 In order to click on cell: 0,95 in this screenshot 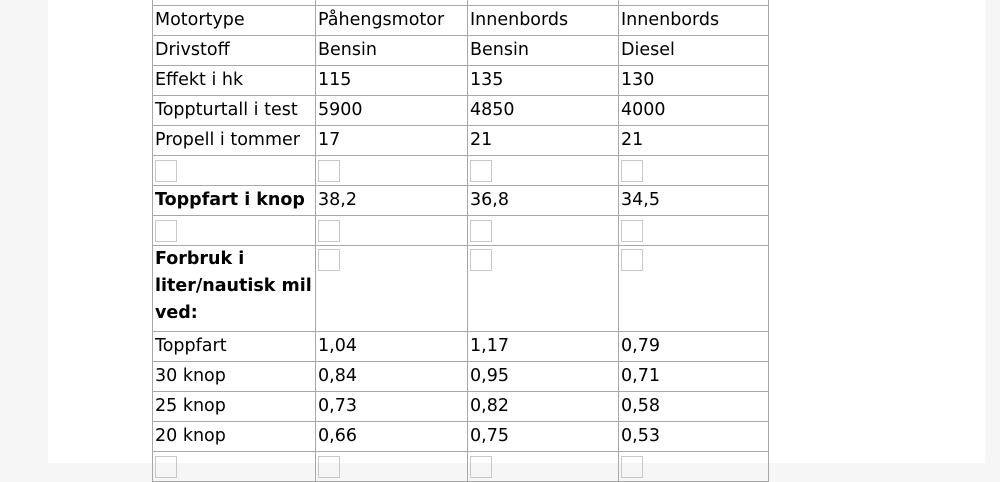, I will do `click(543, 376)`.